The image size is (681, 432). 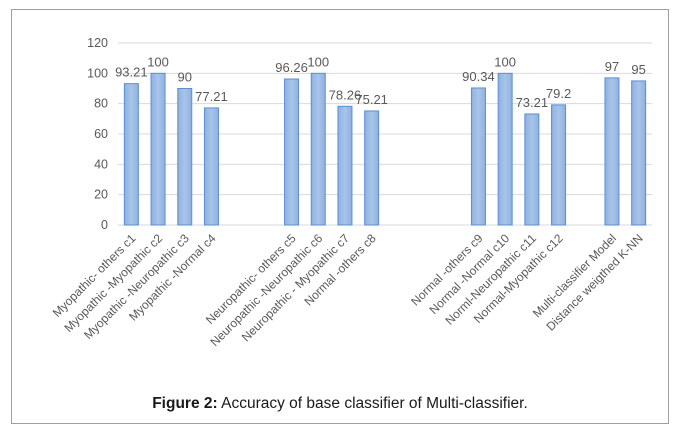 I want to click on y-axis-ticks: 0 20 40 60 80 100 120, so click(x=97, y=134).